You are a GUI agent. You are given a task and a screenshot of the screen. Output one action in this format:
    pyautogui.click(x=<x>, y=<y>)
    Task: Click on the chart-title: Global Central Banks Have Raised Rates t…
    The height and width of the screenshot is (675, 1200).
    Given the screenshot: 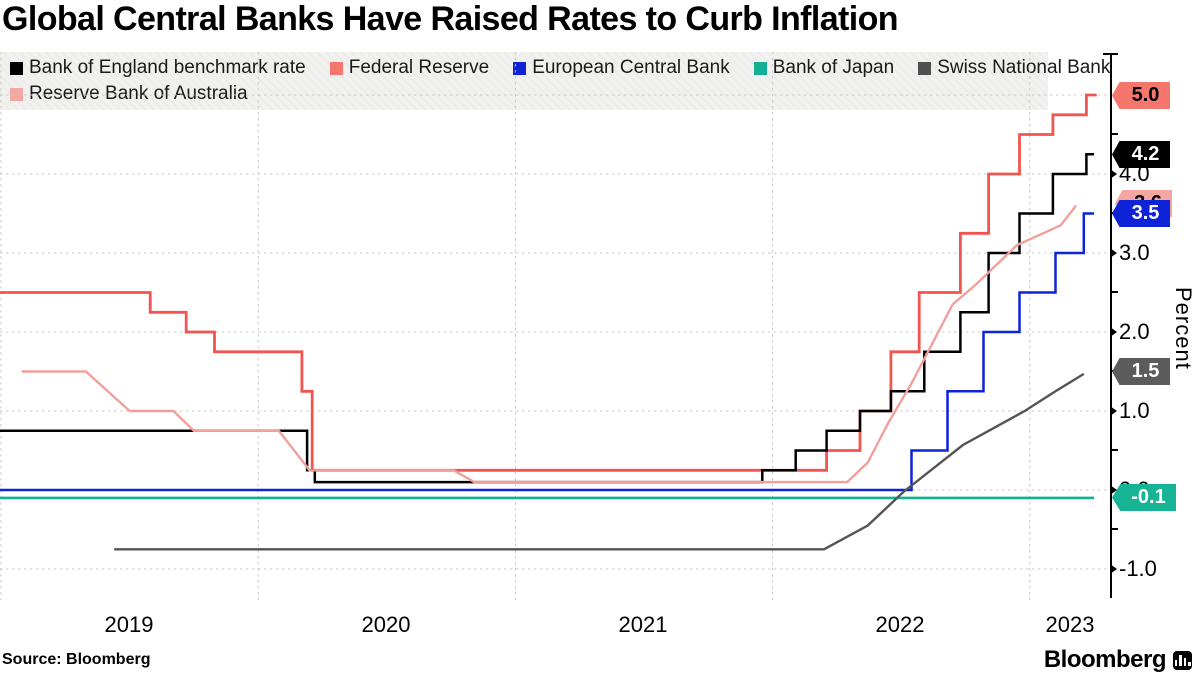 What is the action you would take?
    pyautogui.click(x=450, y=19)
    